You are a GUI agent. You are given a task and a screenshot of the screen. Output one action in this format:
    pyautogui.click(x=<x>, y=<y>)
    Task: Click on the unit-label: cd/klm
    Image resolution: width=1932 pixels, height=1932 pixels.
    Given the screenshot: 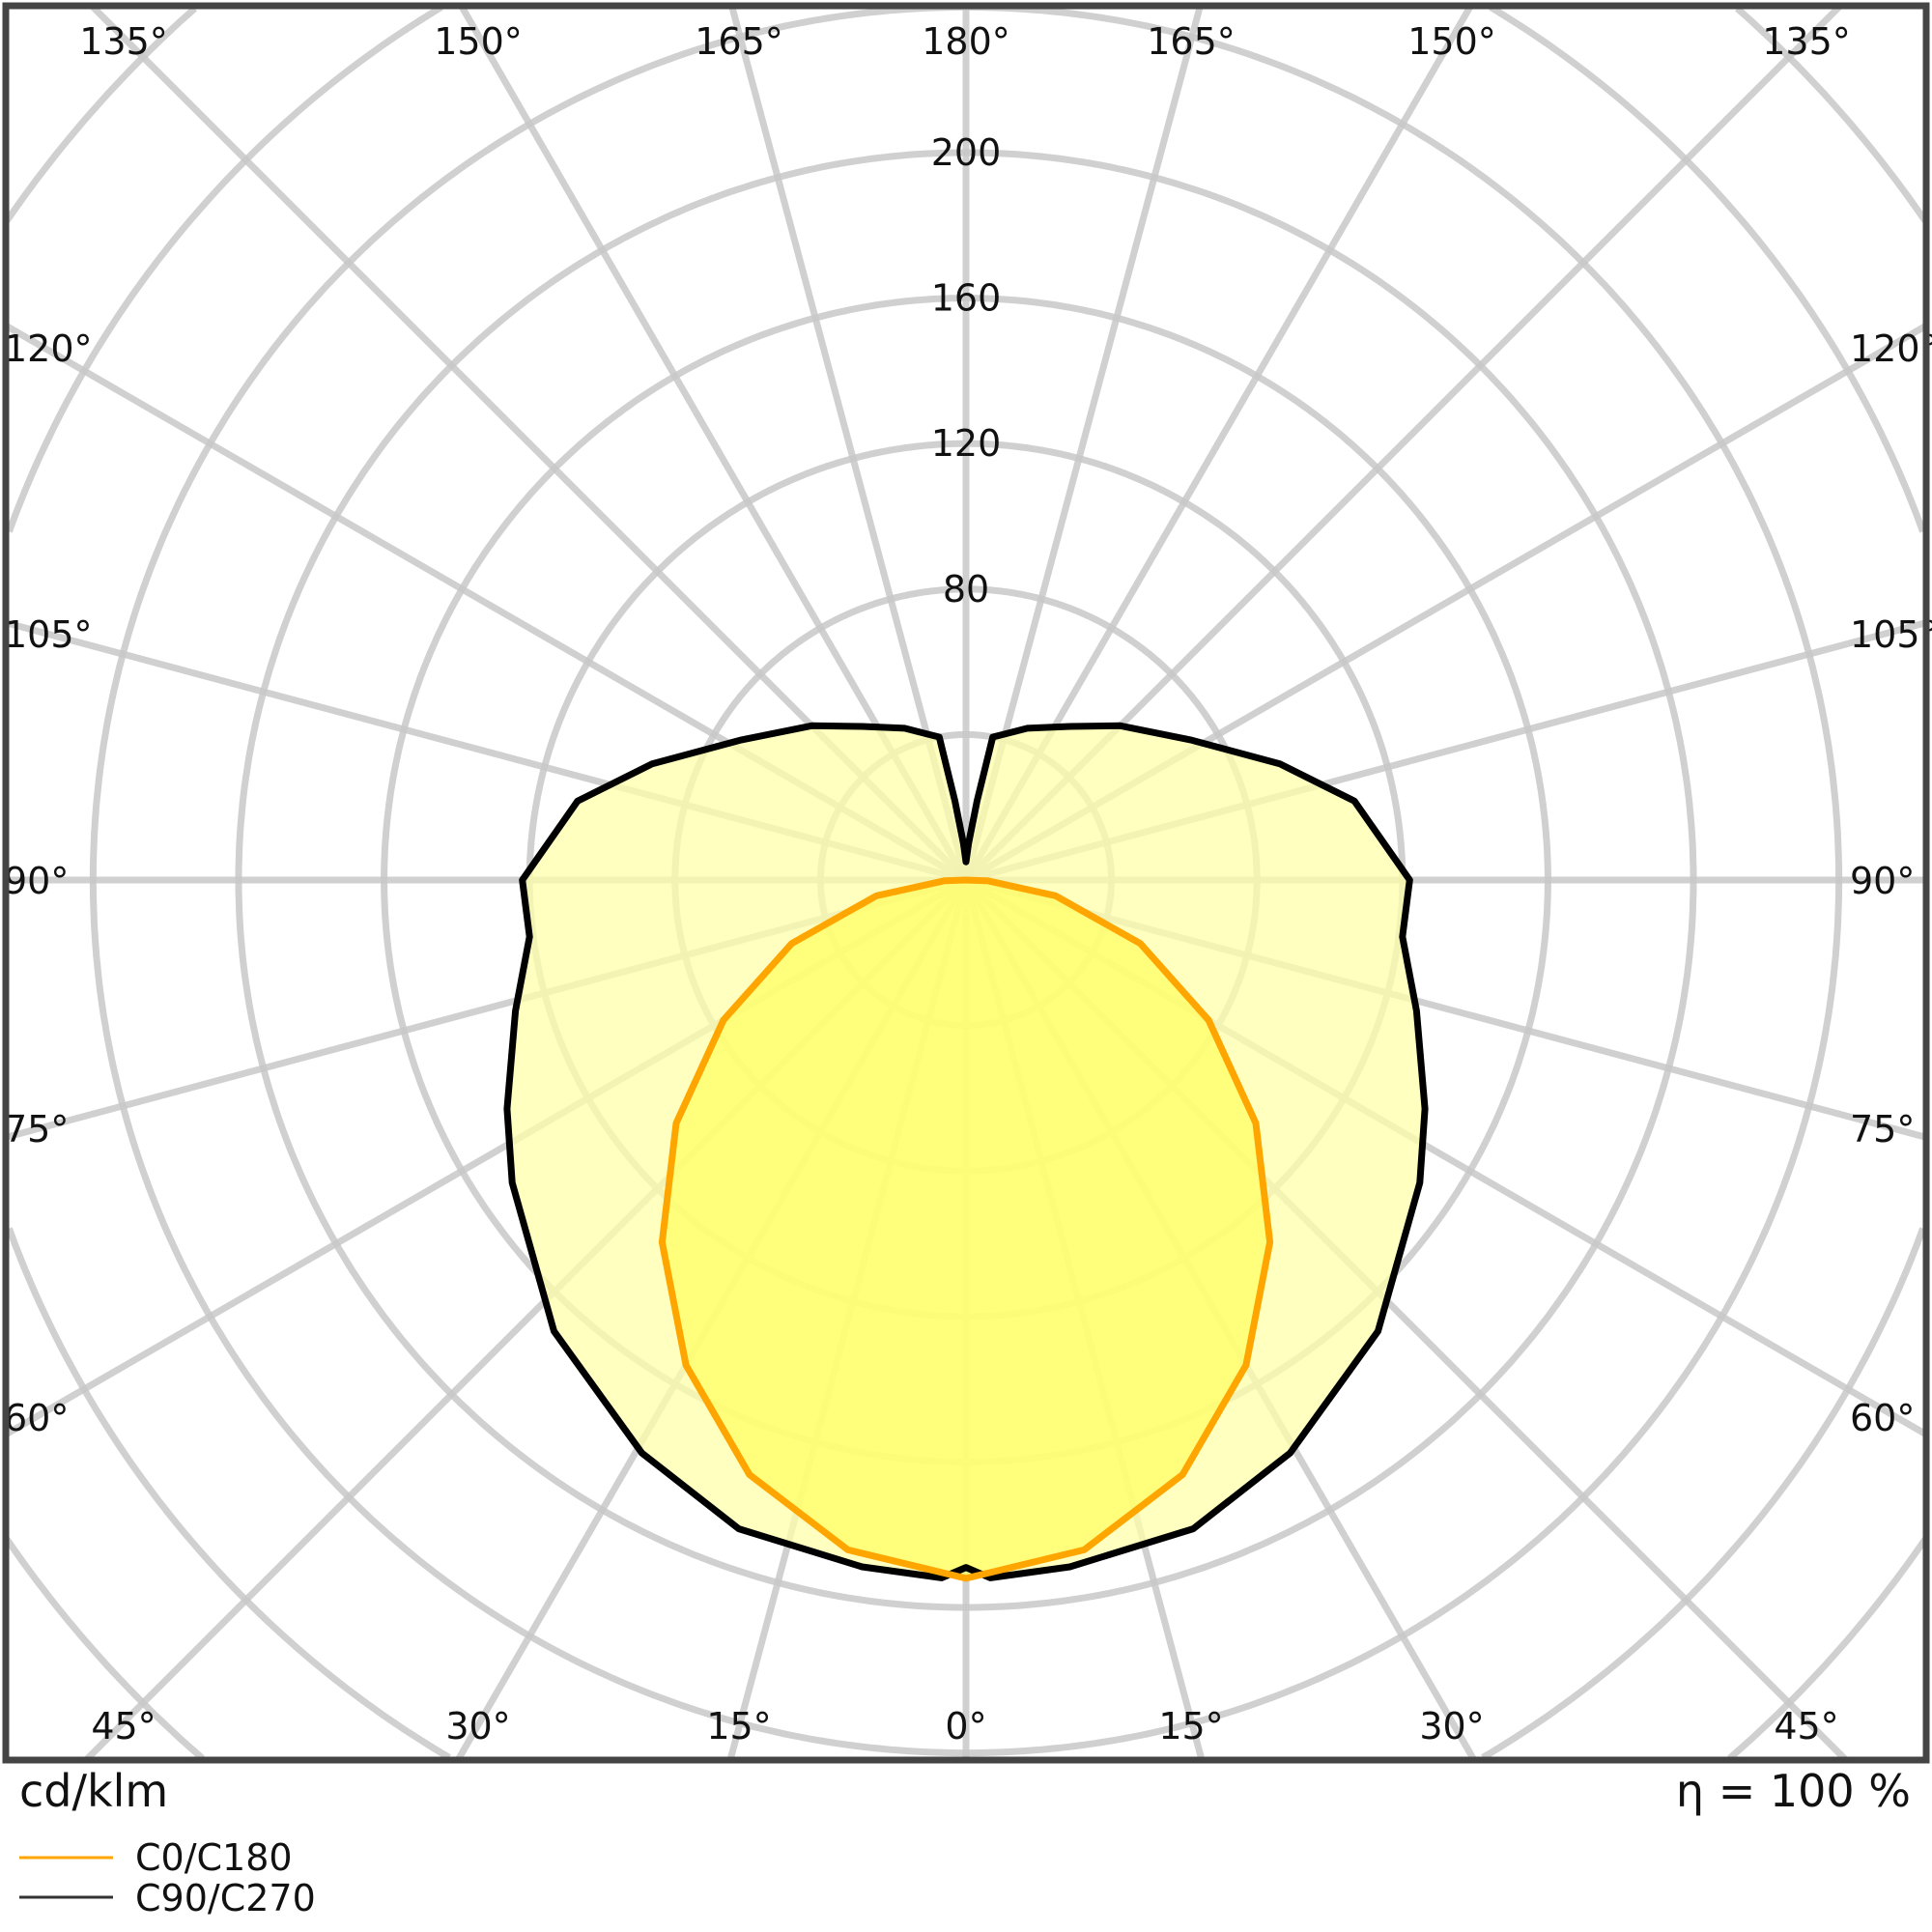 What is the action you would take?
    pyautogui.click(x=93, y=1791)
    